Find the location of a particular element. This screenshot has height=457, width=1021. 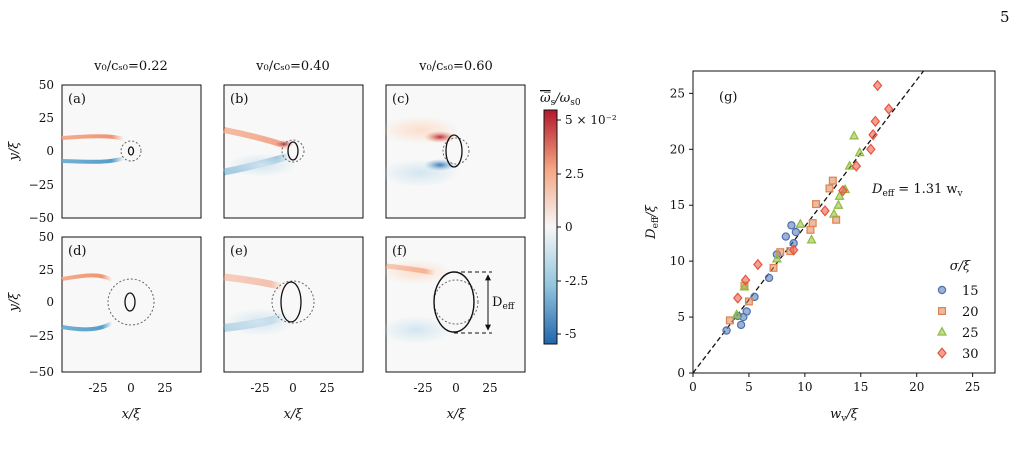

column-title-1: v₀/cₛ₀=0.22 is located at coordinates (130, 66).